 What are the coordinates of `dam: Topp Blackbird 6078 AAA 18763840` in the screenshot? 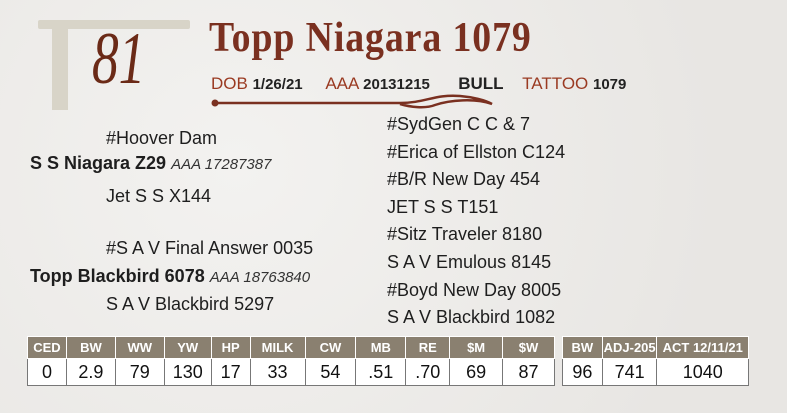 It's located at (170, 276).